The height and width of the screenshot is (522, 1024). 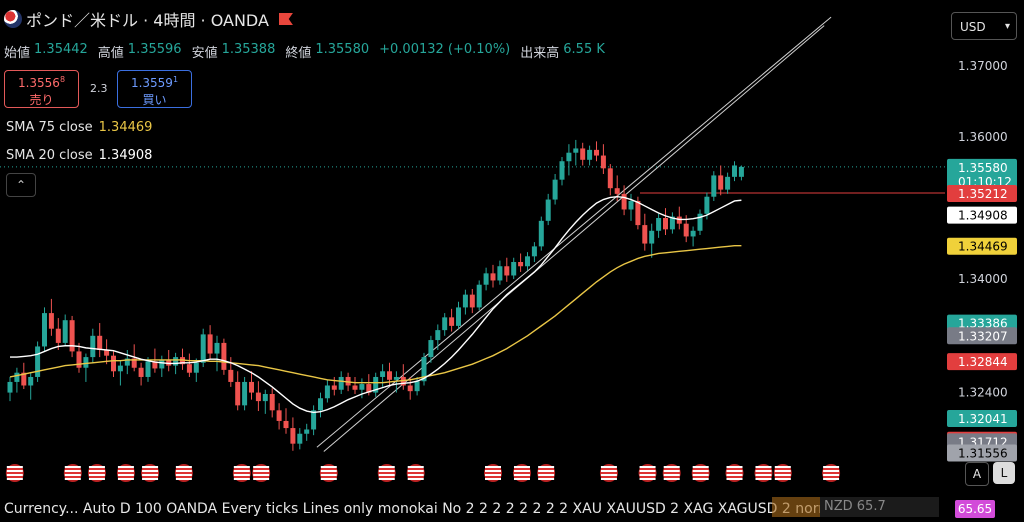 What do you see at coordinates (983, 247) in the screenshot?
I see `price-badge-label: 1.34469` at bounding box center [983, 247].